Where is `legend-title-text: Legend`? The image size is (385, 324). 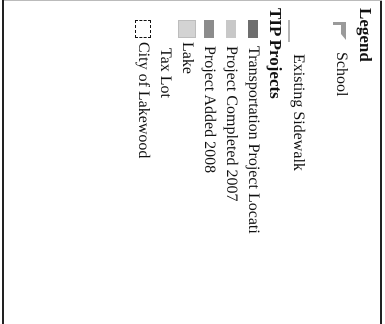
legend-title-text: Legend is located at coordinates (365, 35).